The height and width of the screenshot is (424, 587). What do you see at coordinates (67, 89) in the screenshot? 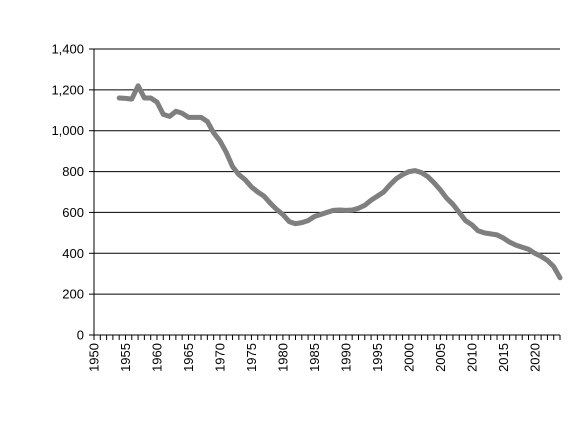
I see `y-tick-label: 1,200` at bounding box center [67, 89].